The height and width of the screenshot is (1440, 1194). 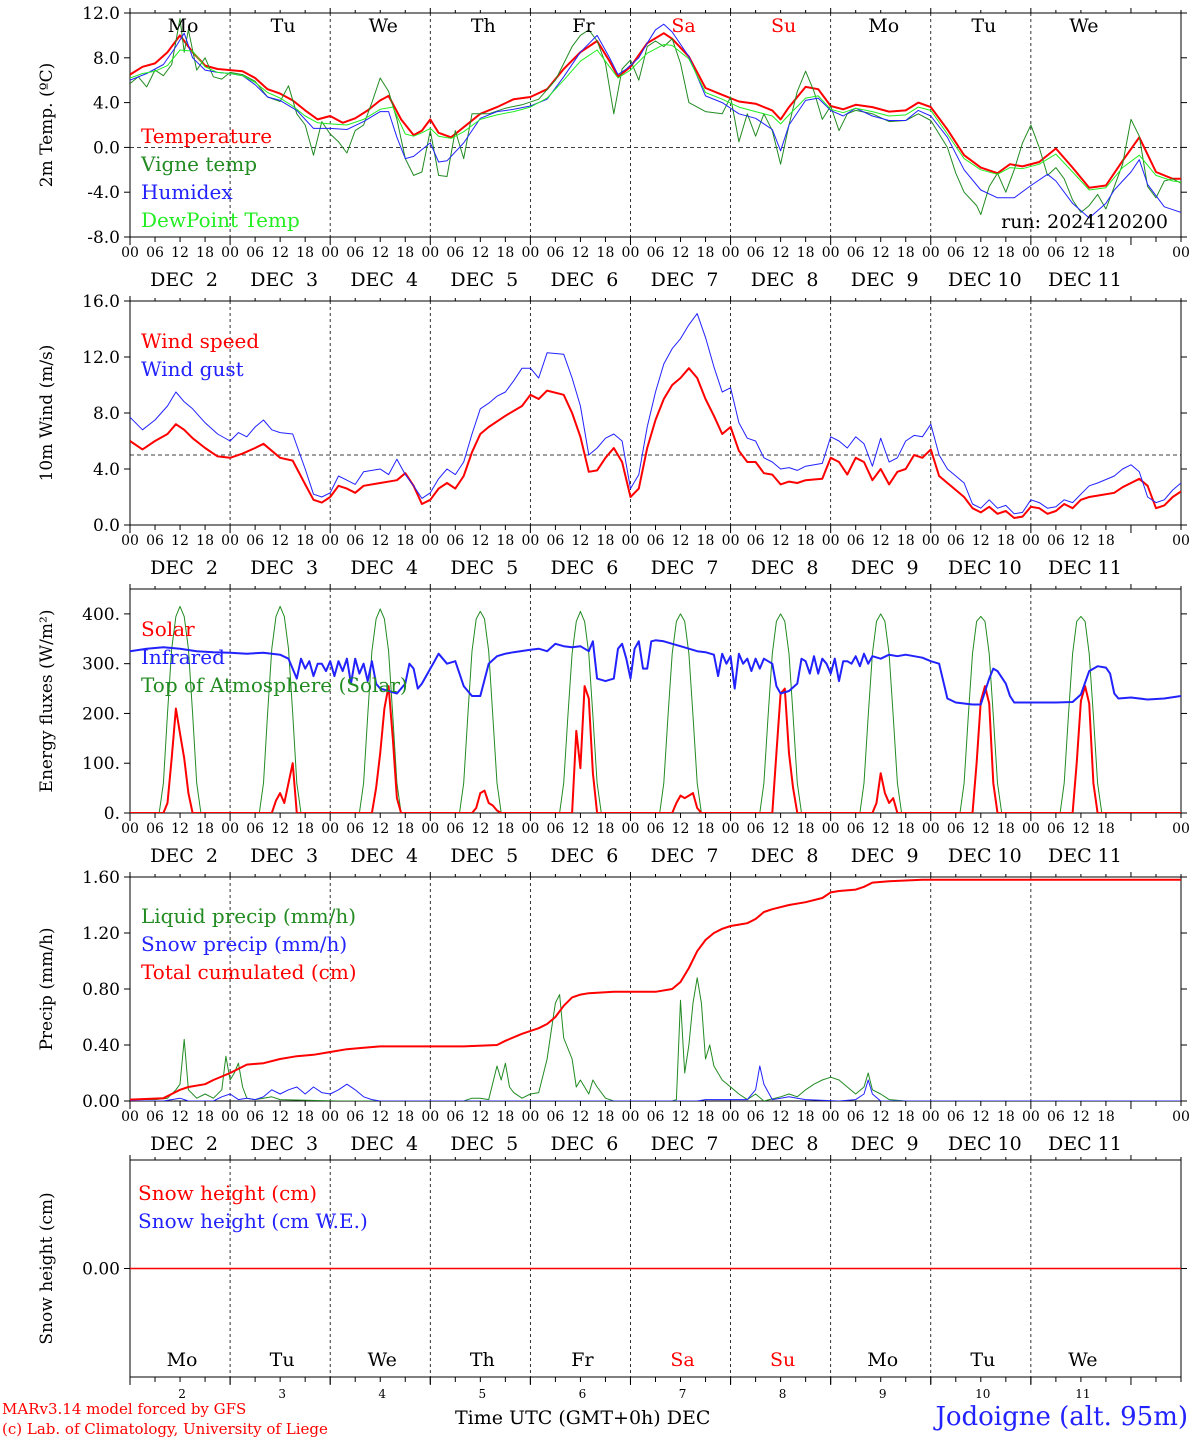 I want to click on day-label: DEC 2, so click(x=184, y=856).